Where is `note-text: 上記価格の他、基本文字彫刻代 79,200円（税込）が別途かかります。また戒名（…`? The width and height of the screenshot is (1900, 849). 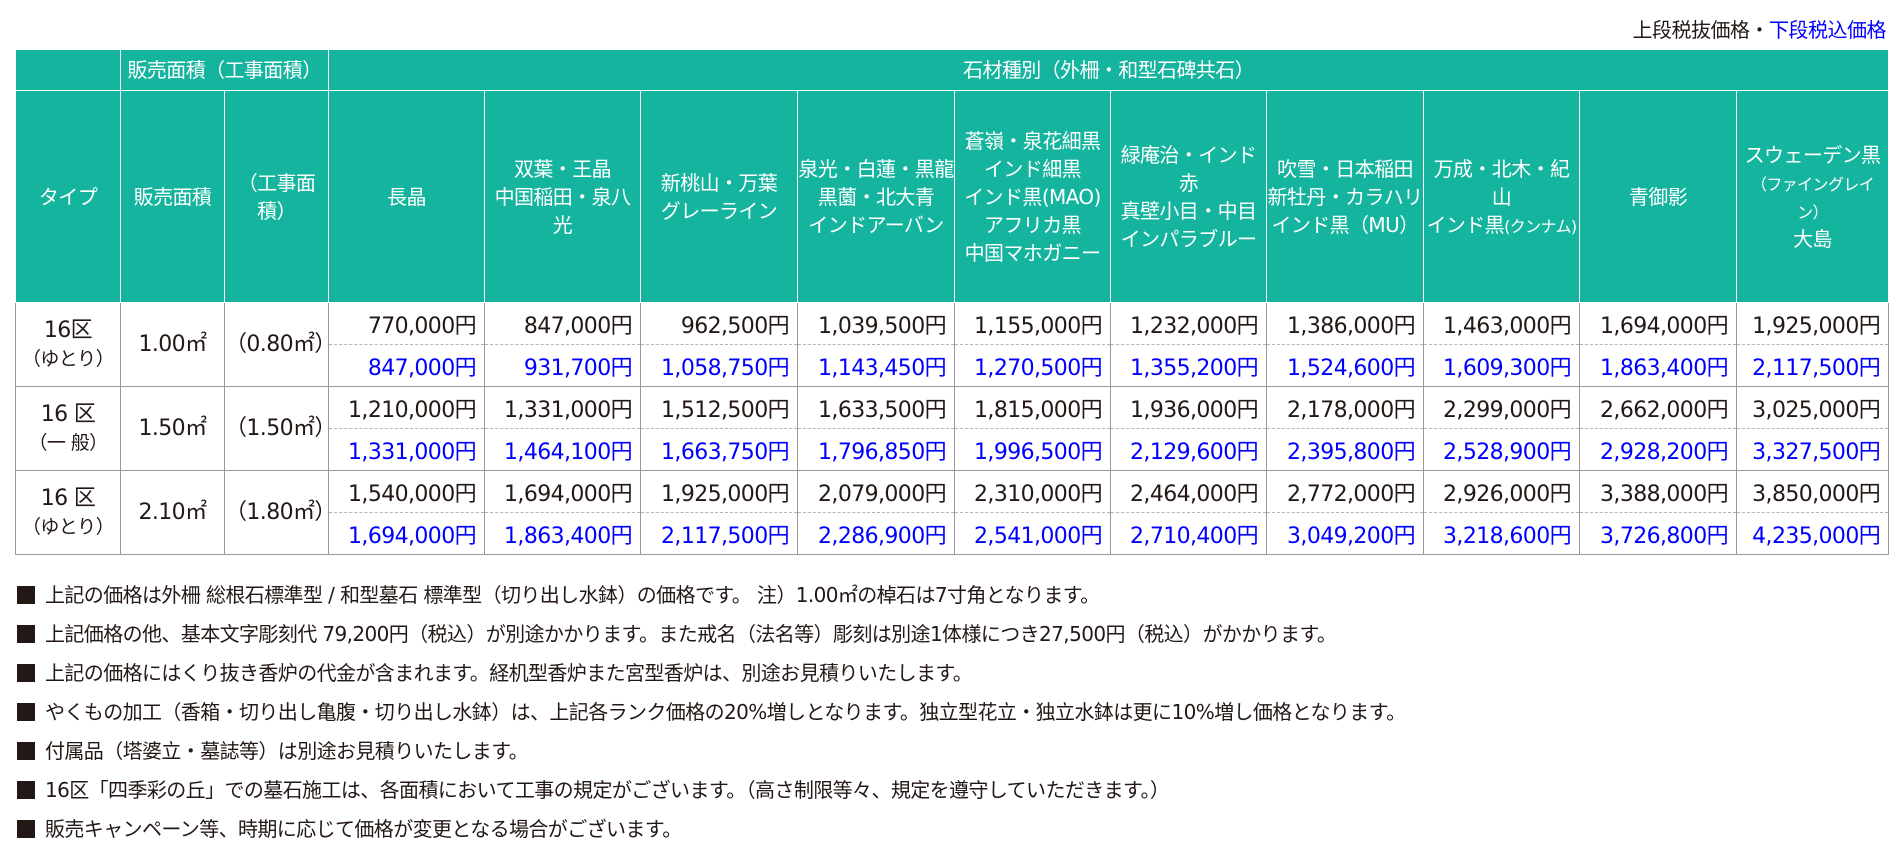 note-text: 上記価格の他、基本文字彫刻代 79,200円（税込）が別途かかります。また戒名（… is located at coordinates (691, 634).